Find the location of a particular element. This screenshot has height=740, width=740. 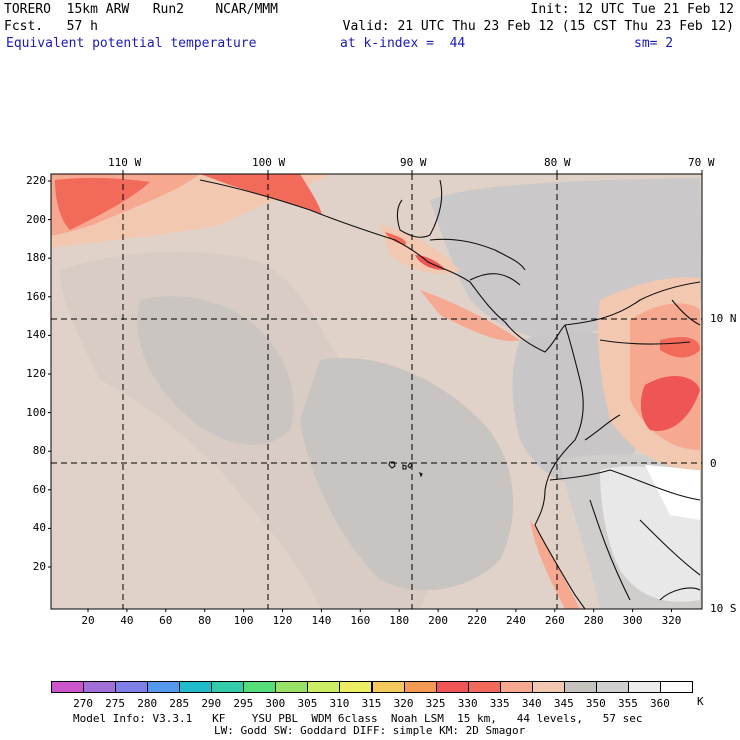

colorbar-label: 335 is located at coordinates (499, 703).